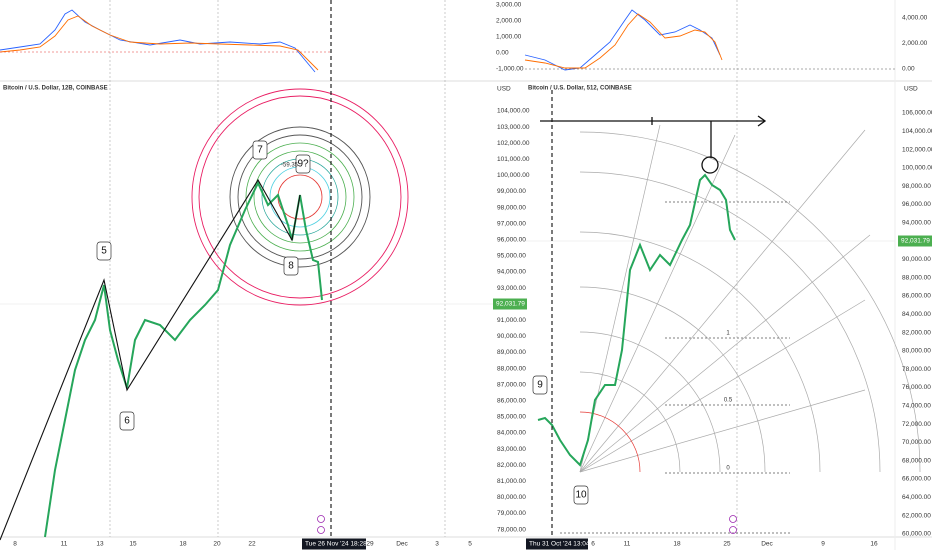  I want to click on price-axis-label: 83,000.00, so click(511, 449).